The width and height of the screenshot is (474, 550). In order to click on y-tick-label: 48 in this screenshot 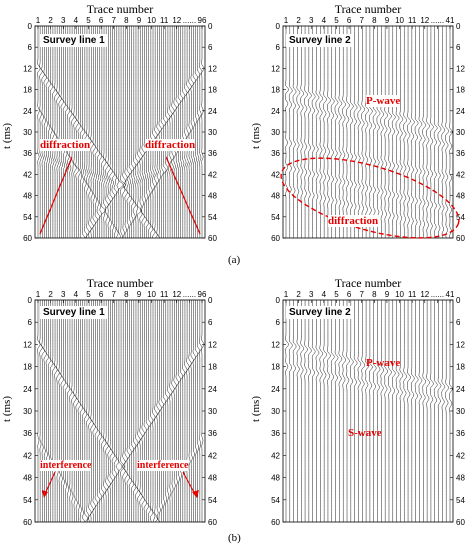, I will do `click(460, 478)`.